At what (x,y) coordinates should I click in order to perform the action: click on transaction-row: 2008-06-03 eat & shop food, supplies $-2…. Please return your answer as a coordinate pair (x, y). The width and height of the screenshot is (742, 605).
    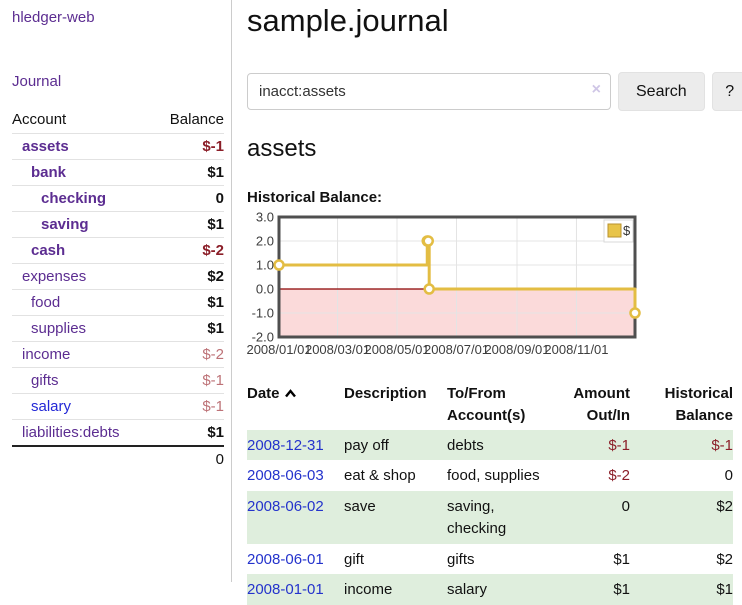
    Looking at the image, I should click on (490, 475).